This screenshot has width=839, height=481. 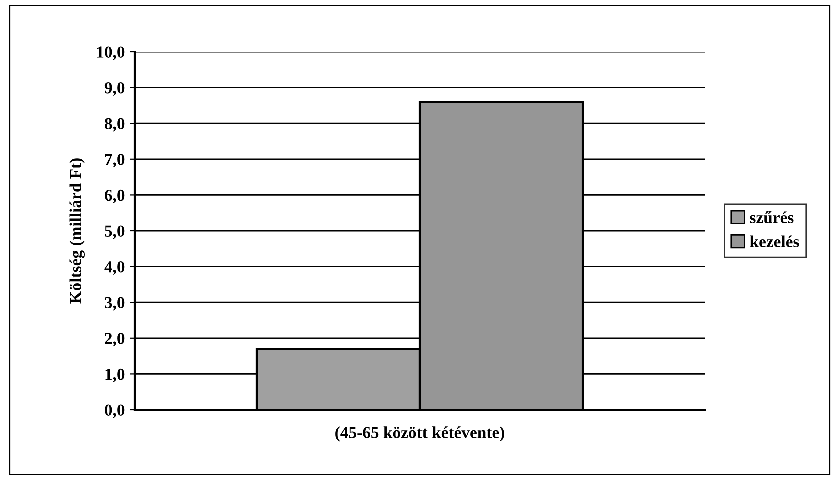 What do you see at coordinates (115, 411) in the screenshot?
I see `y-tick-label: 0,0` at bounding box center [115, 411].